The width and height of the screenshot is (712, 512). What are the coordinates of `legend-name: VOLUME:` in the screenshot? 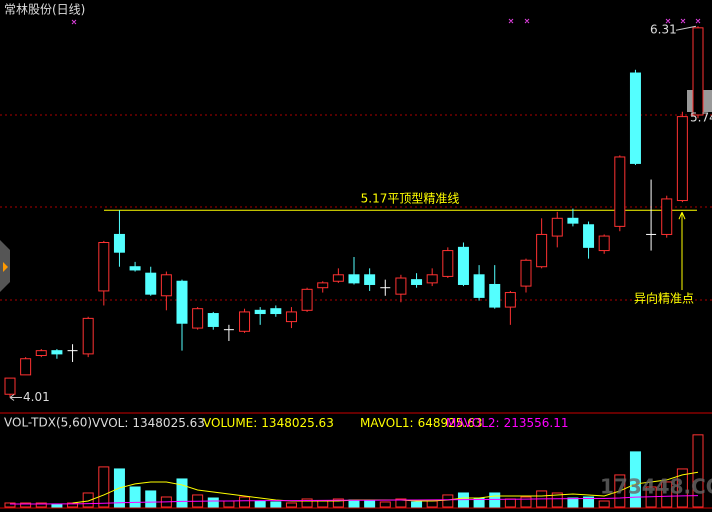 It's located at (230, 423).